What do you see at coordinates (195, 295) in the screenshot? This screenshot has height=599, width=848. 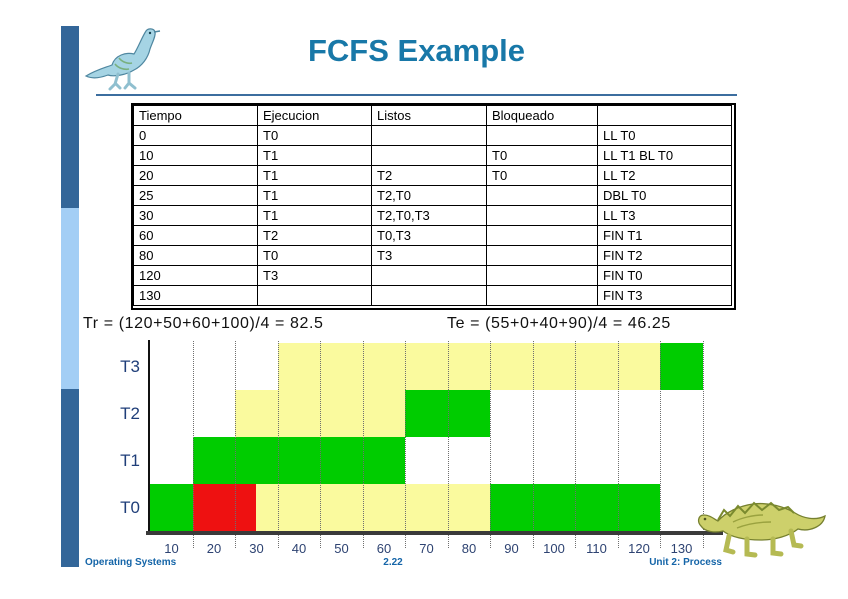 I see `table-cell: 130` at bounding box center [195, 295].